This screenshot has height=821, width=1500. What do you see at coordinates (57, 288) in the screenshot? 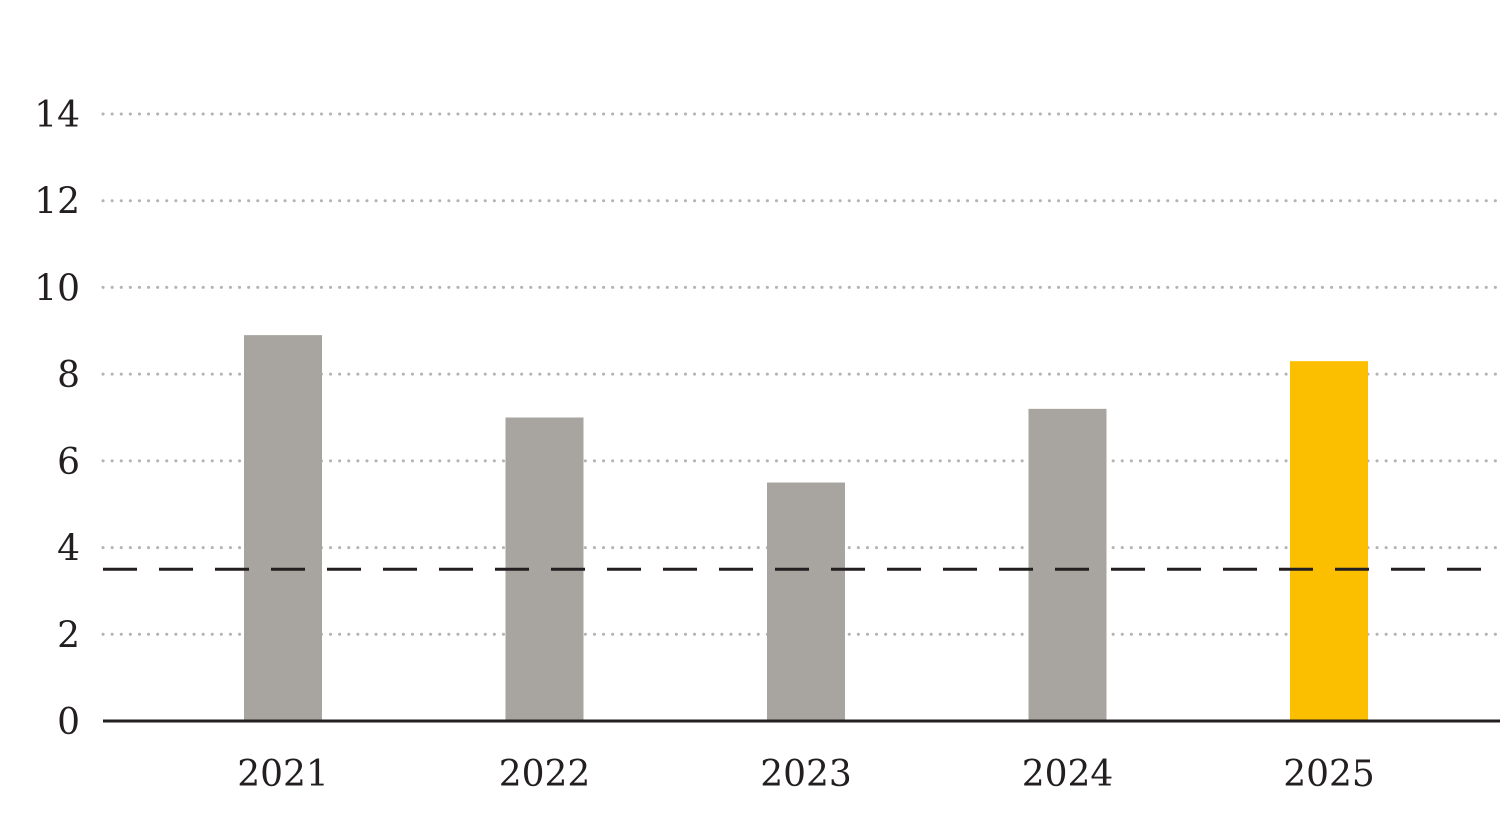
I see `y-tick-label-10: 10` at bounding box center [57, 288].